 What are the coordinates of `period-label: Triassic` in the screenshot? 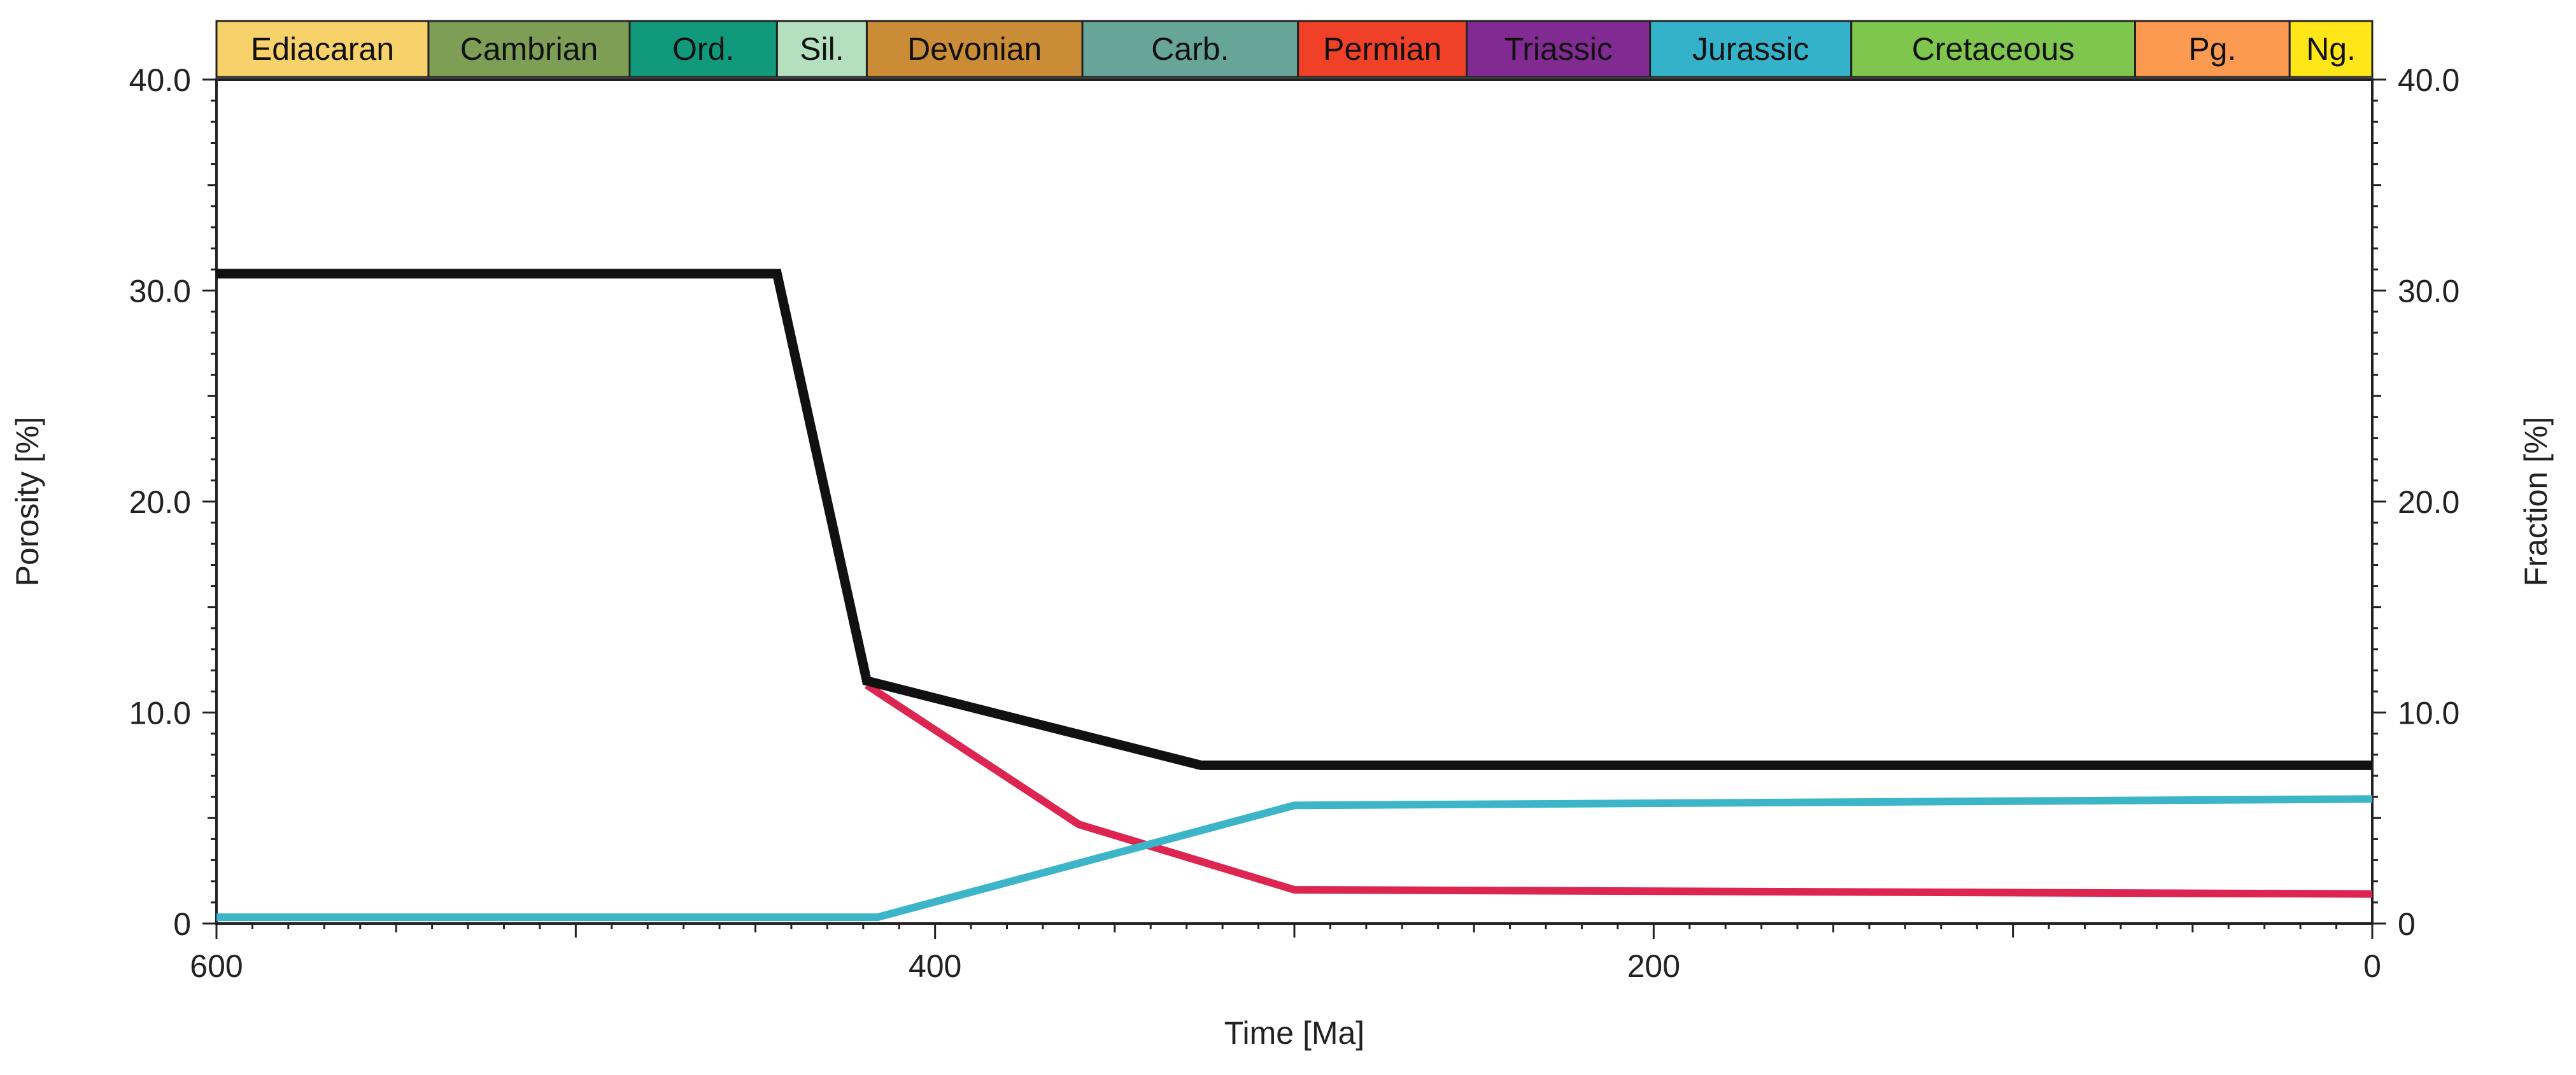 It's located at (1558, 49).